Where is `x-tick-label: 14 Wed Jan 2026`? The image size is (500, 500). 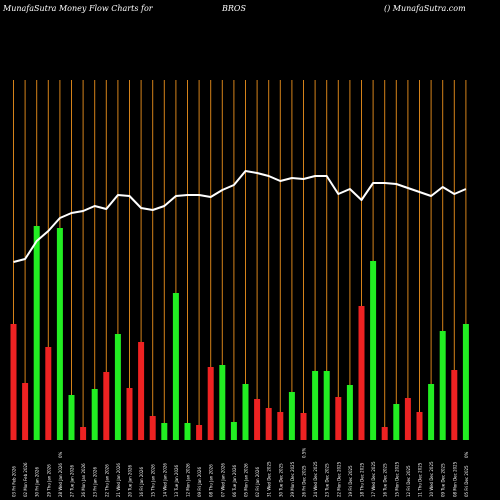 x-tick-label: 14 Wed Jan 2026 is located at coordinates (164, 480).